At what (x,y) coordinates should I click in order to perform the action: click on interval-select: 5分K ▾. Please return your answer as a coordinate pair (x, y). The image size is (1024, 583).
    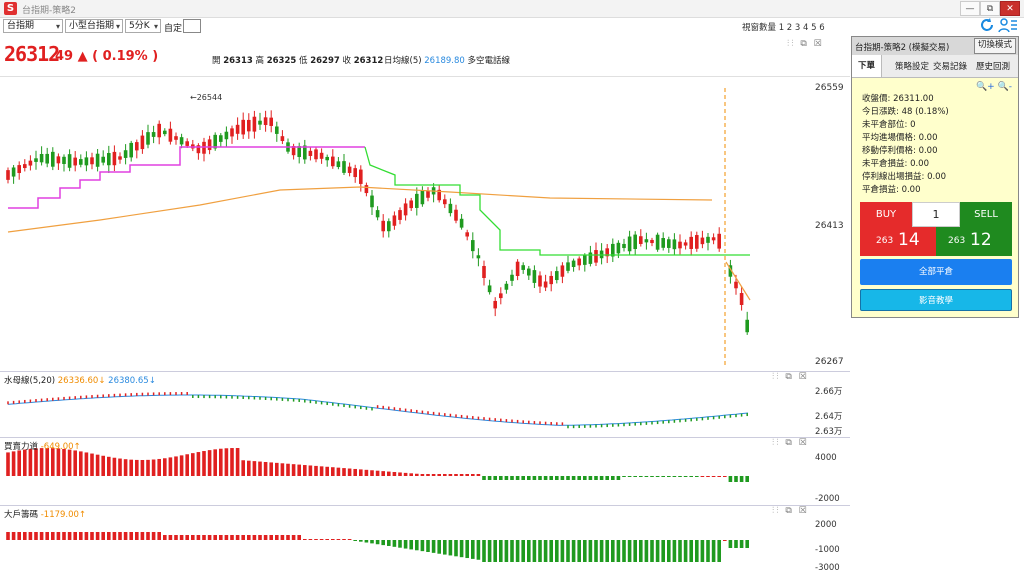
    Looking at the image, I should click on (143, 26).